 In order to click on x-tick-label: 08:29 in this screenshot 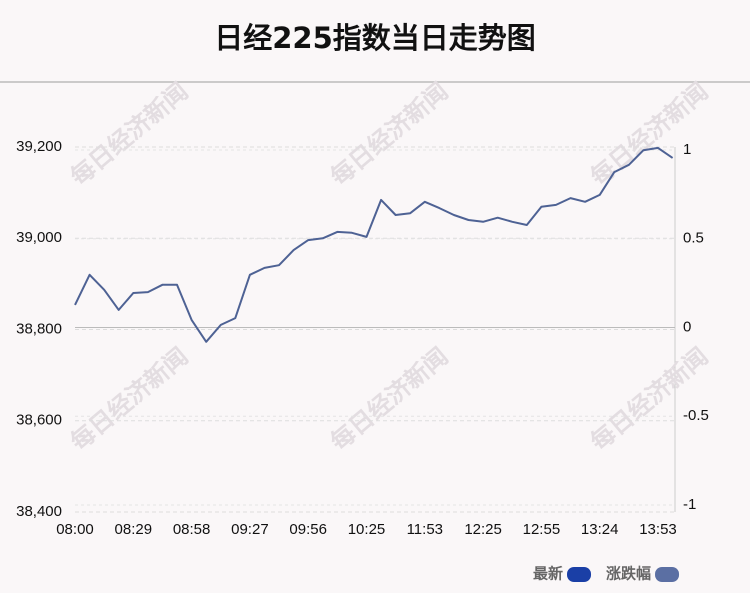, I will do `click(134, 529)`.